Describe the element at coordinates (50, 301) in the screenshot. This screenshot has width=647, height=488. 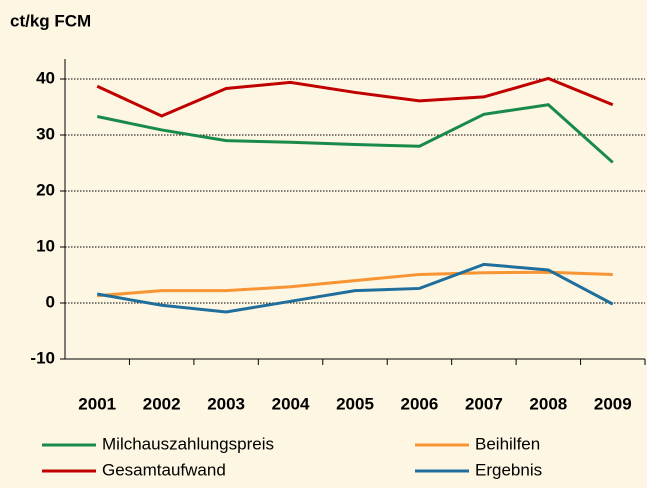
I see `y-tick-label: 0` at that location.